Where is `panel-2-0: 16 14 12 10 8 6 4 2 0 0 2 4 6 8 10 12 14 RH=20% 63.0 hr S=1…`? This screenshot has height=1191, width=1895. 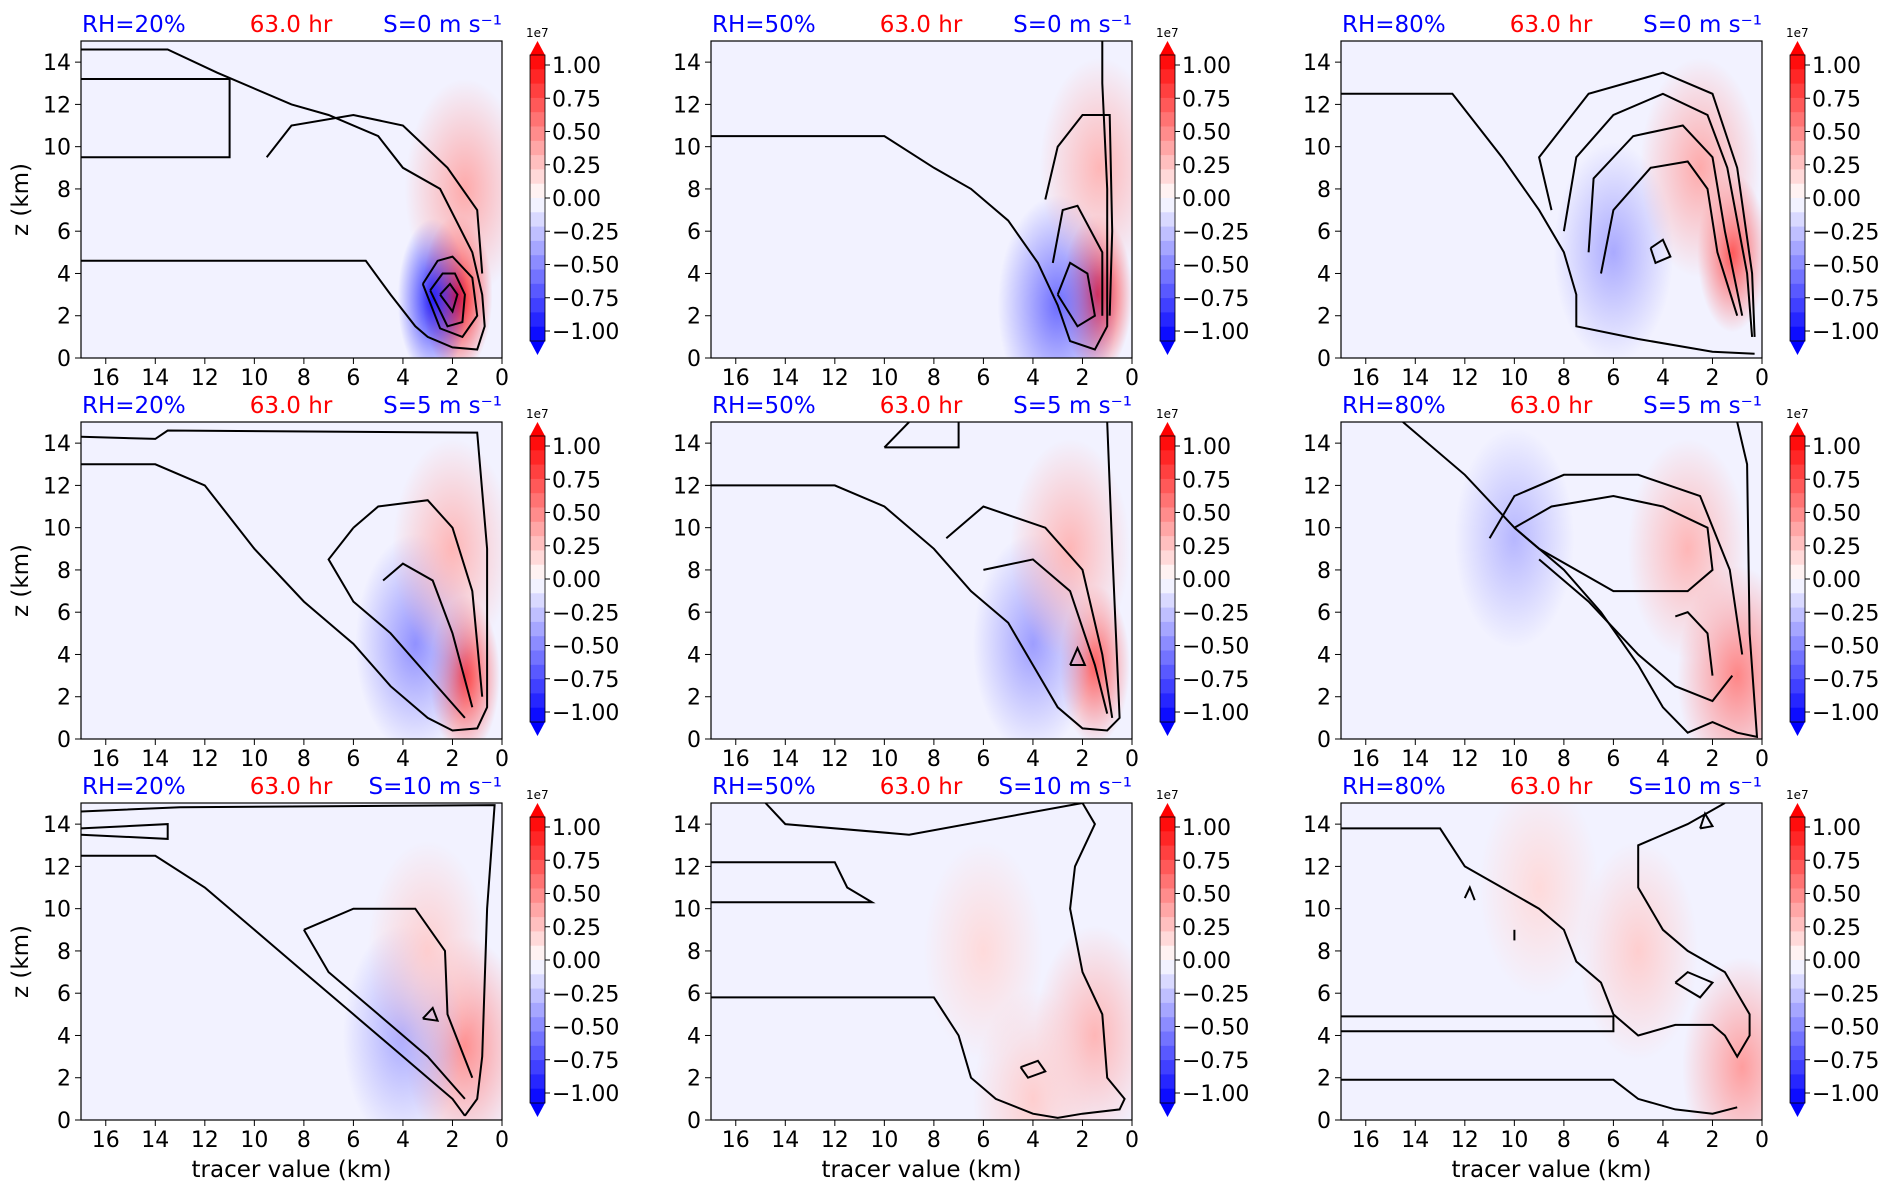 panel-2-0: 16 14 12 10 8 6 4 2 0 0 2 4 6 8 10 12 14 RH=20% 63.0 hr S=1… is located at coordinates (313, 978).